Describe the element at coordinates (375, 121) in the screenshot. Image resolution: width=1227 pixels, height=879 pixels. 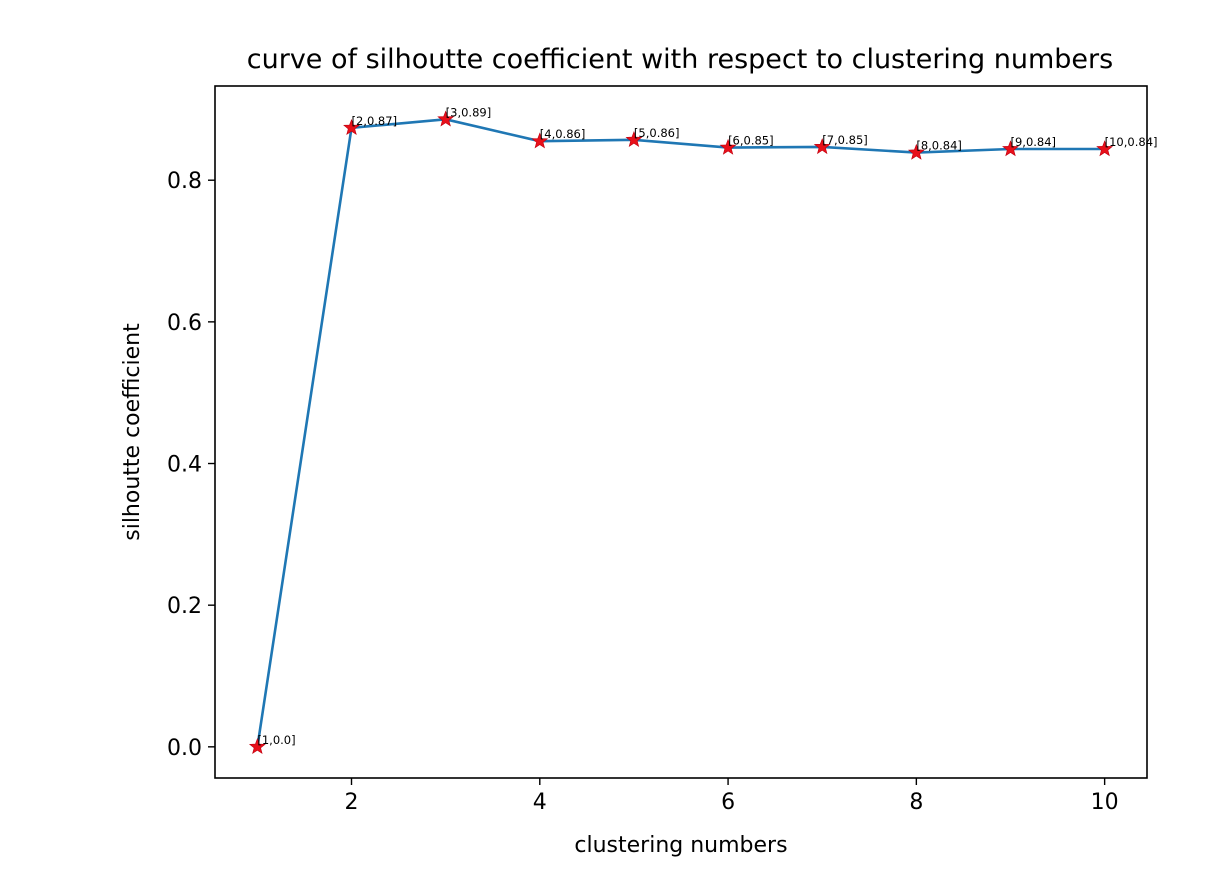
I see `point-annotation: [2,0.87]` at that location.